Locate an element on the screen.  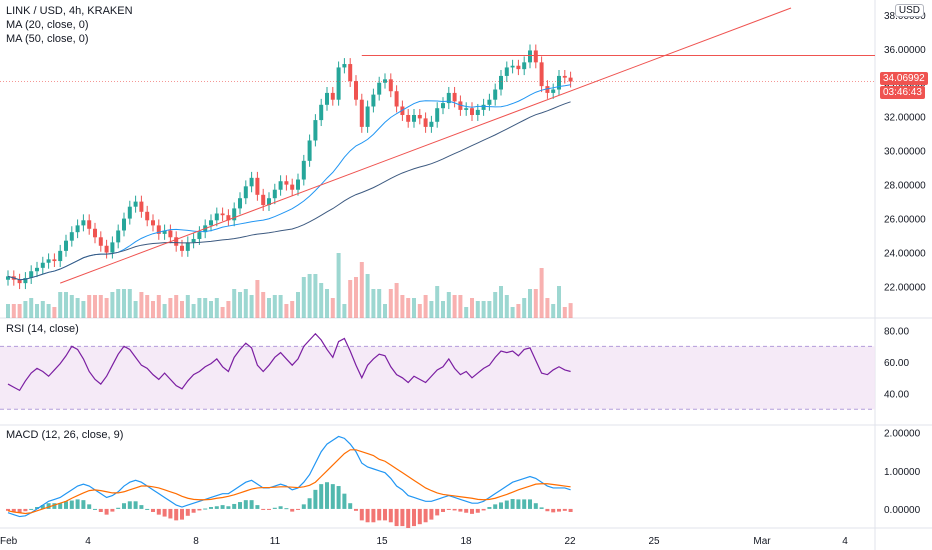
time-tick-label: 22 is located at coordinates (570, 541).